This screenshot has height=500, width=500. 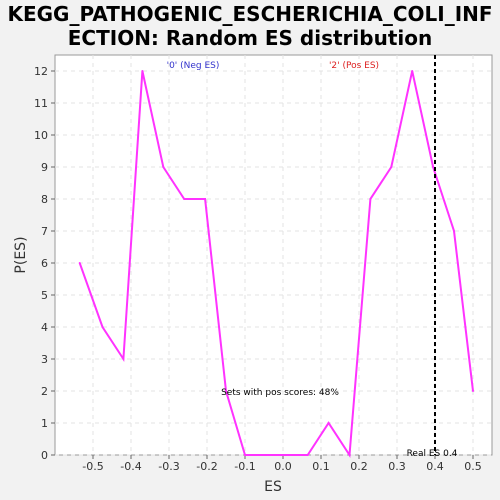 I want to click on y-tick-label: 1, so click(x=44, y=423).